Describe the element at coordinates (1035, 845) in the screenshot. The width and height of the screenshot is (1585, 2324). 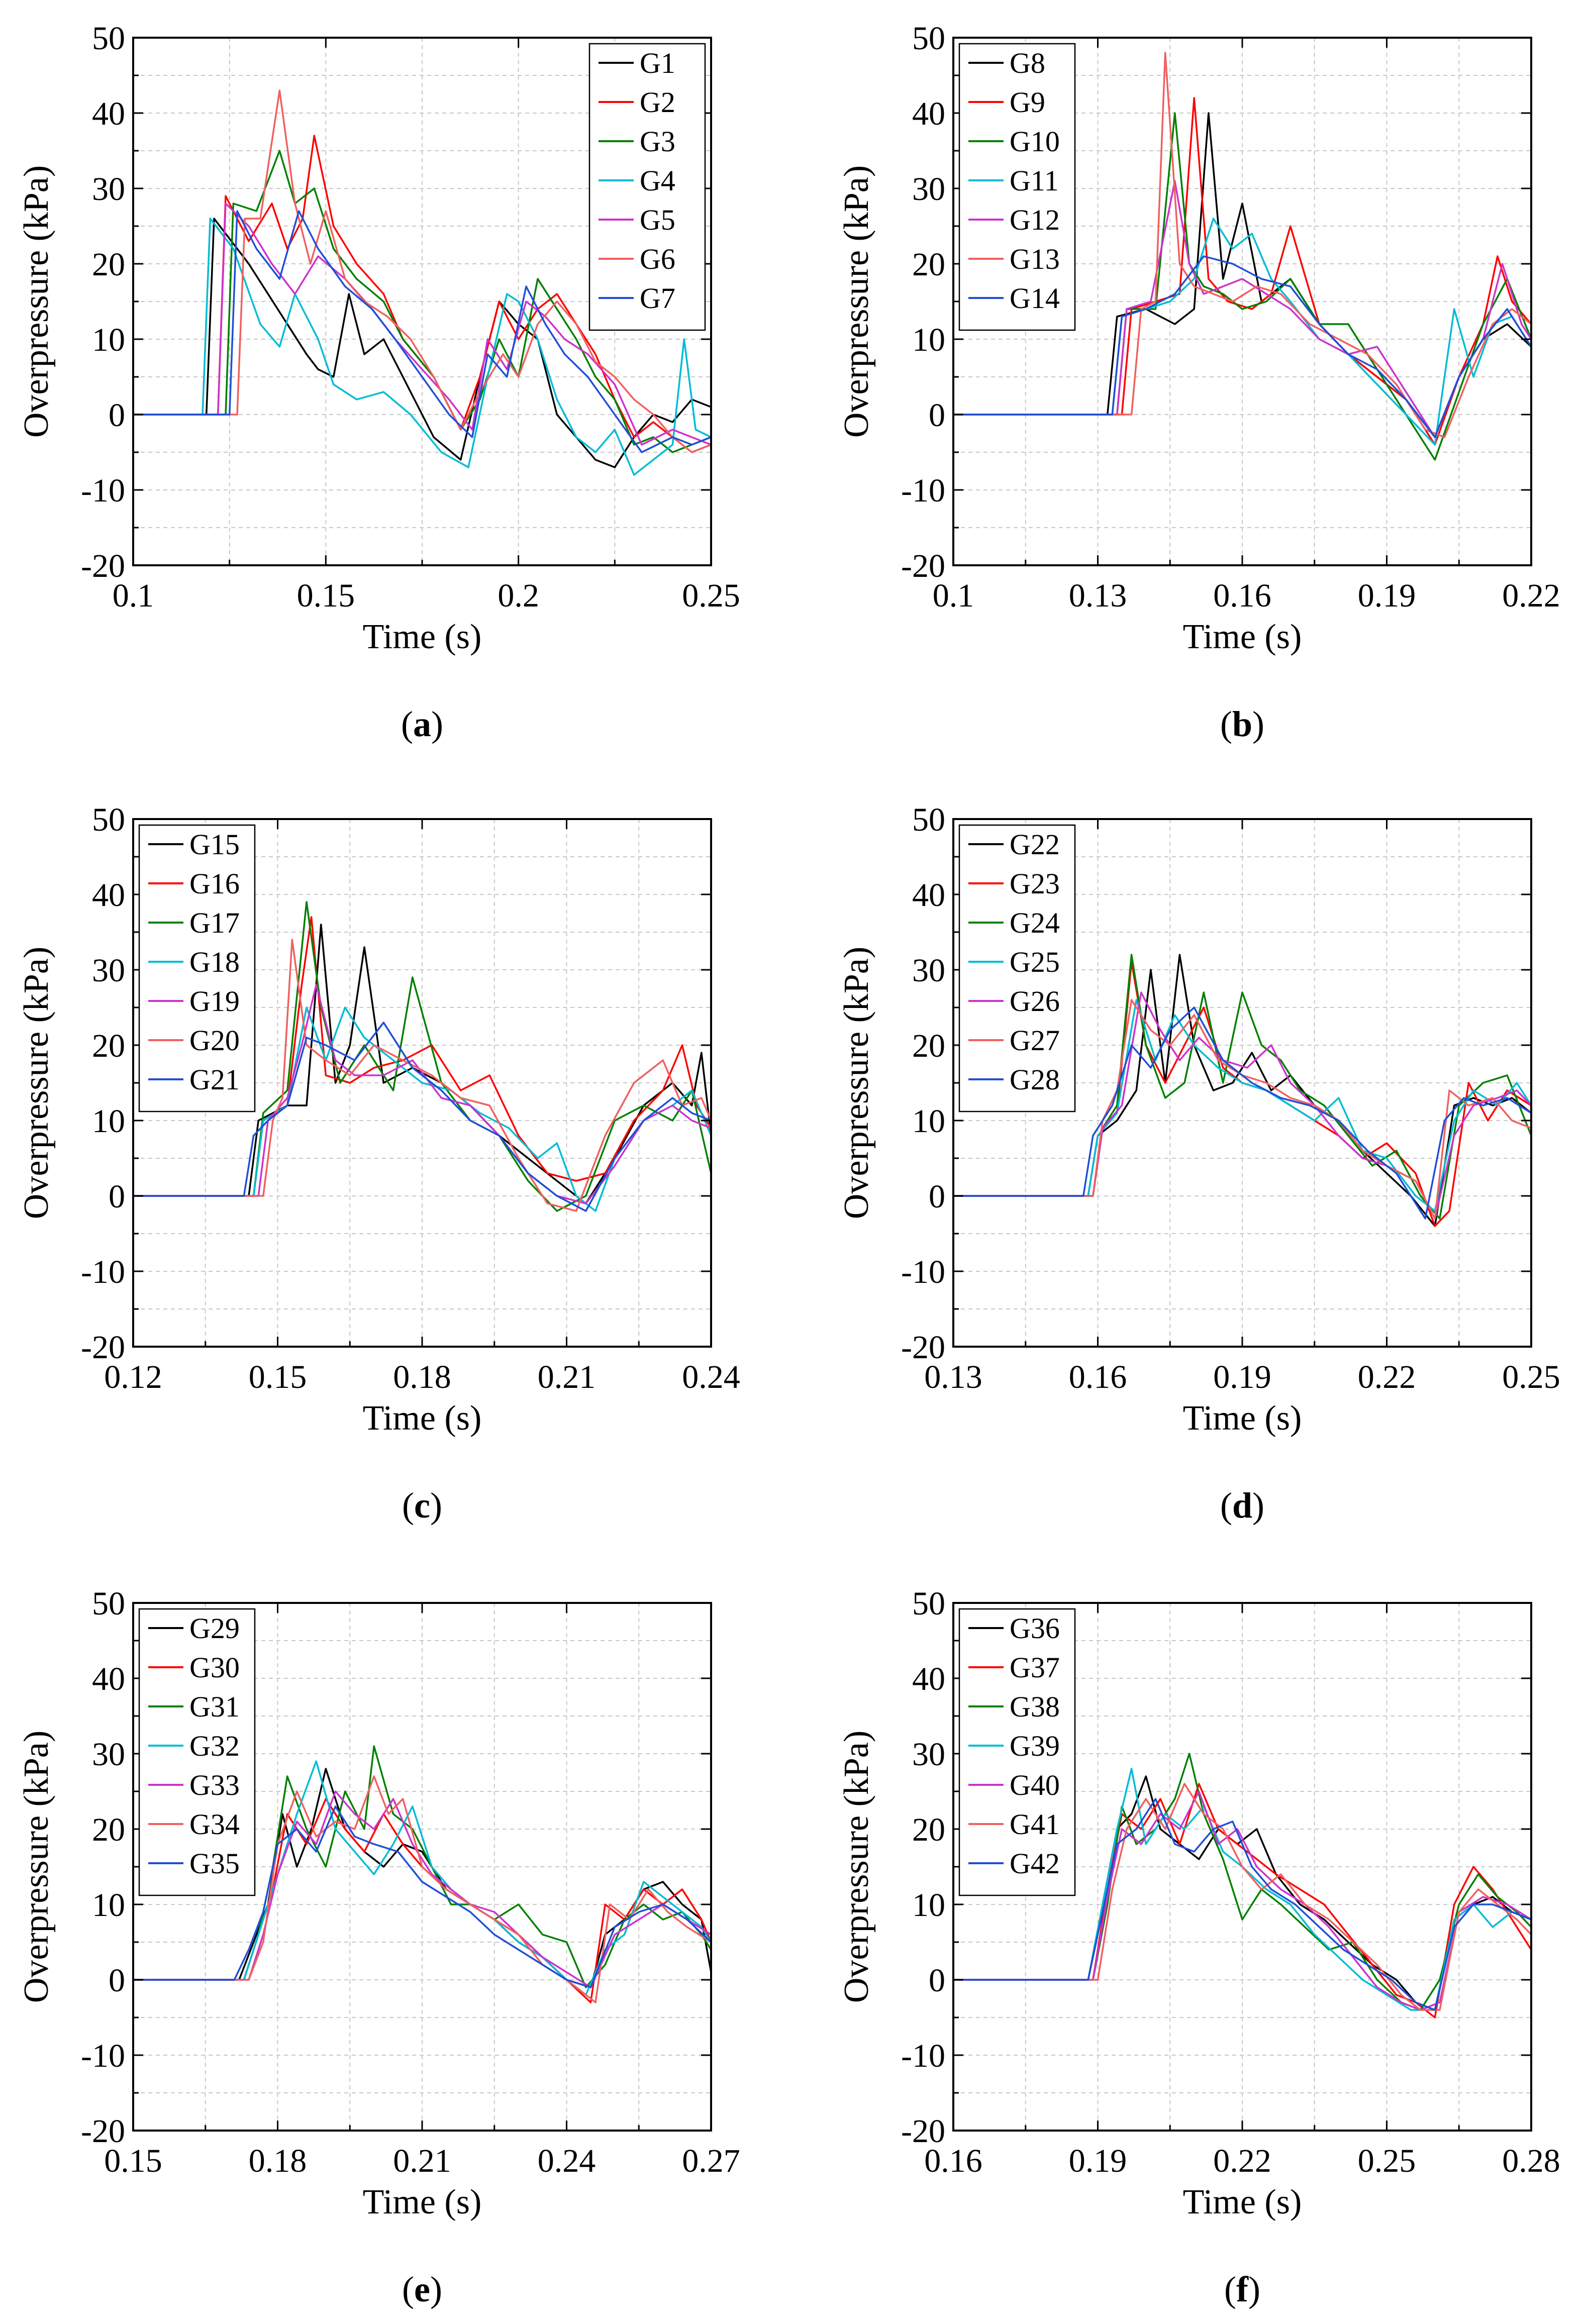
I see `legend-label: G22` at that location.